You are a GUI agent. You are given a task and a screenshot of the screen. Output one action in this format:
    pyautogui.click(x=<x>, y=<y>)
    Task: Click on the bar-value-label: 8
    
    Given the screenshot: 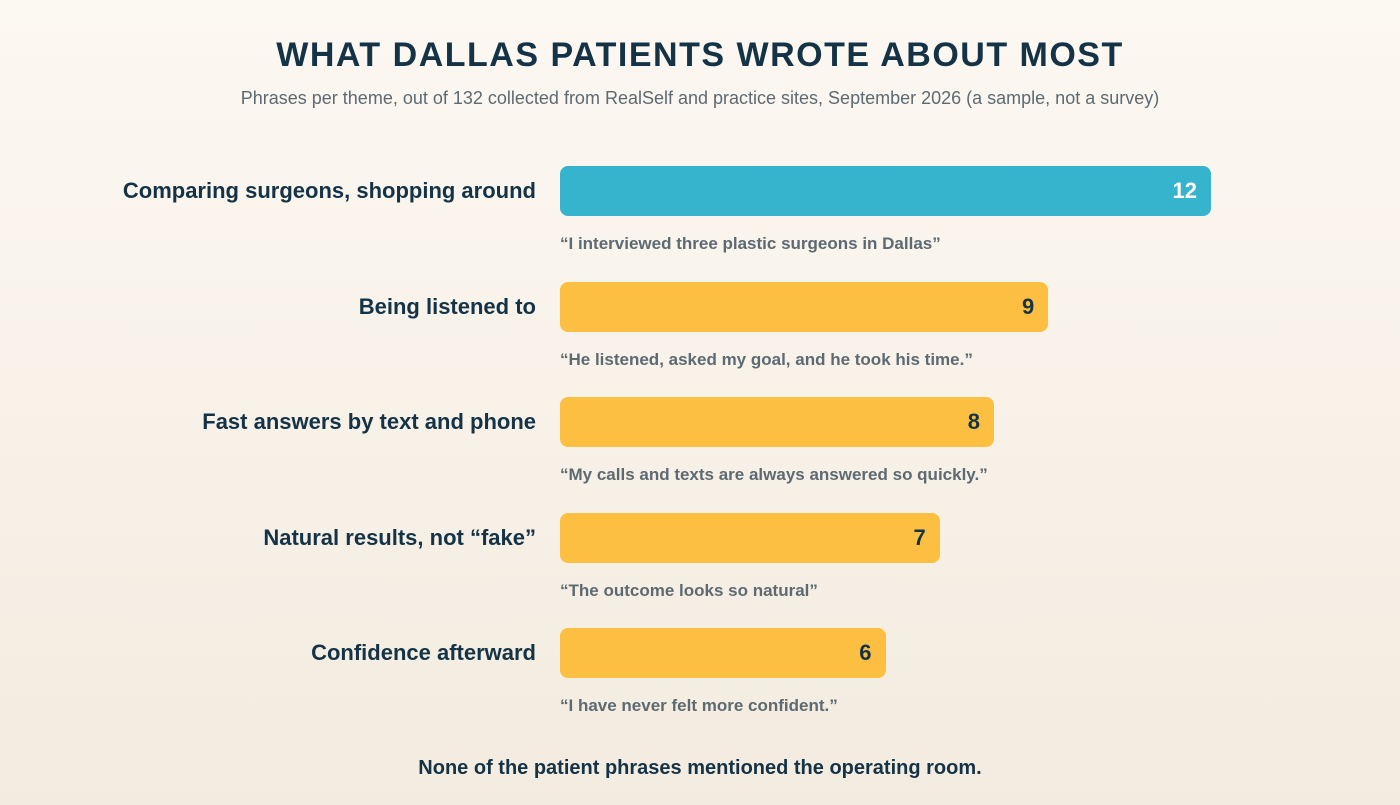 What is the action you would take?
    pyautogui.click(x=973, y=421)
    